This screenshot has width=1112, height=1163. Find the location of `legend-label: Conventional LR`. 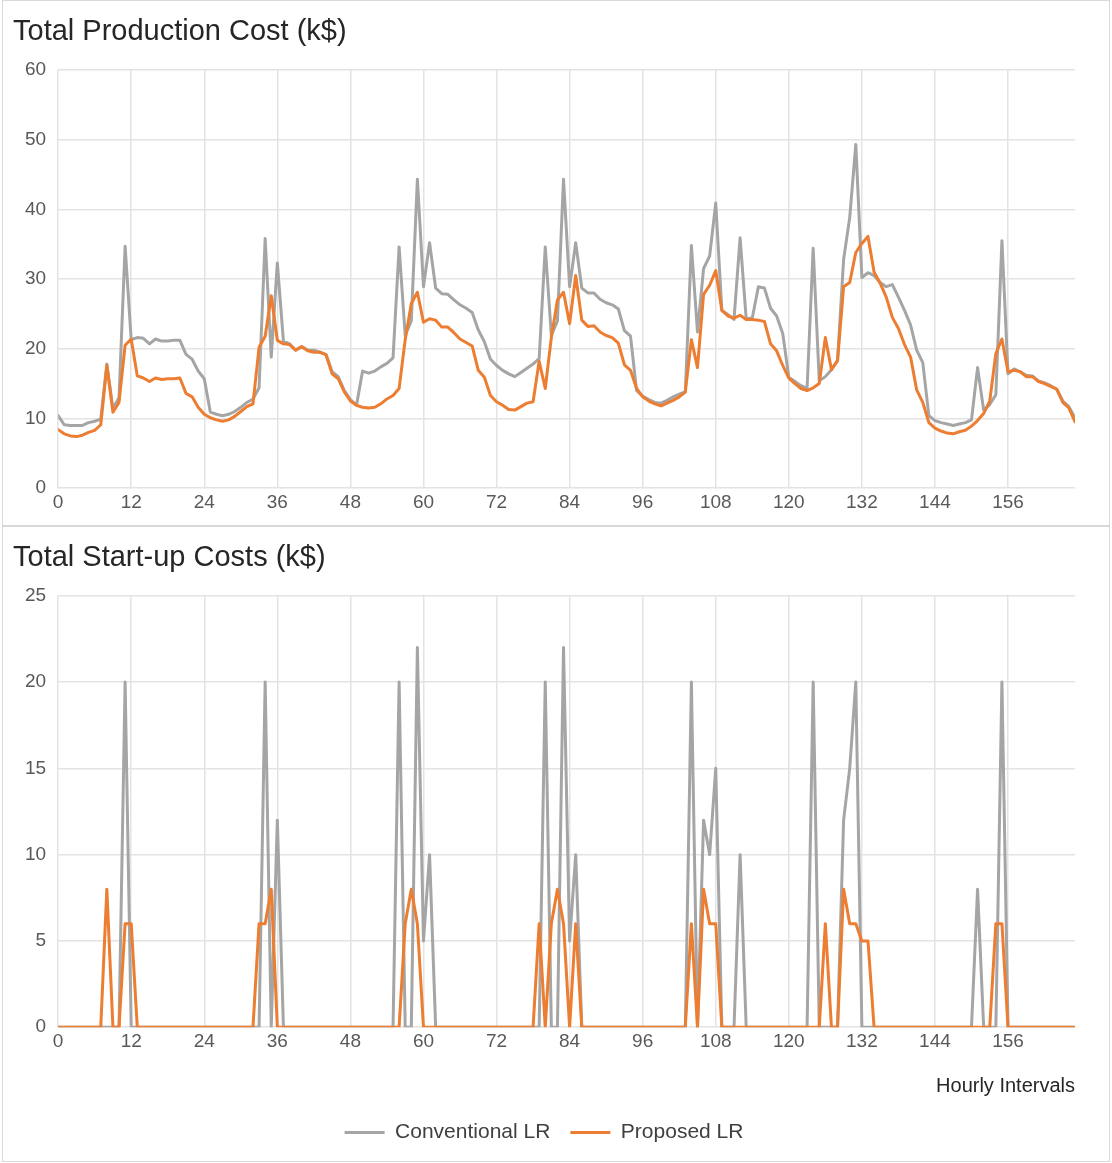

legend-label: Conventional LR is located at coordinates (473, 1131).